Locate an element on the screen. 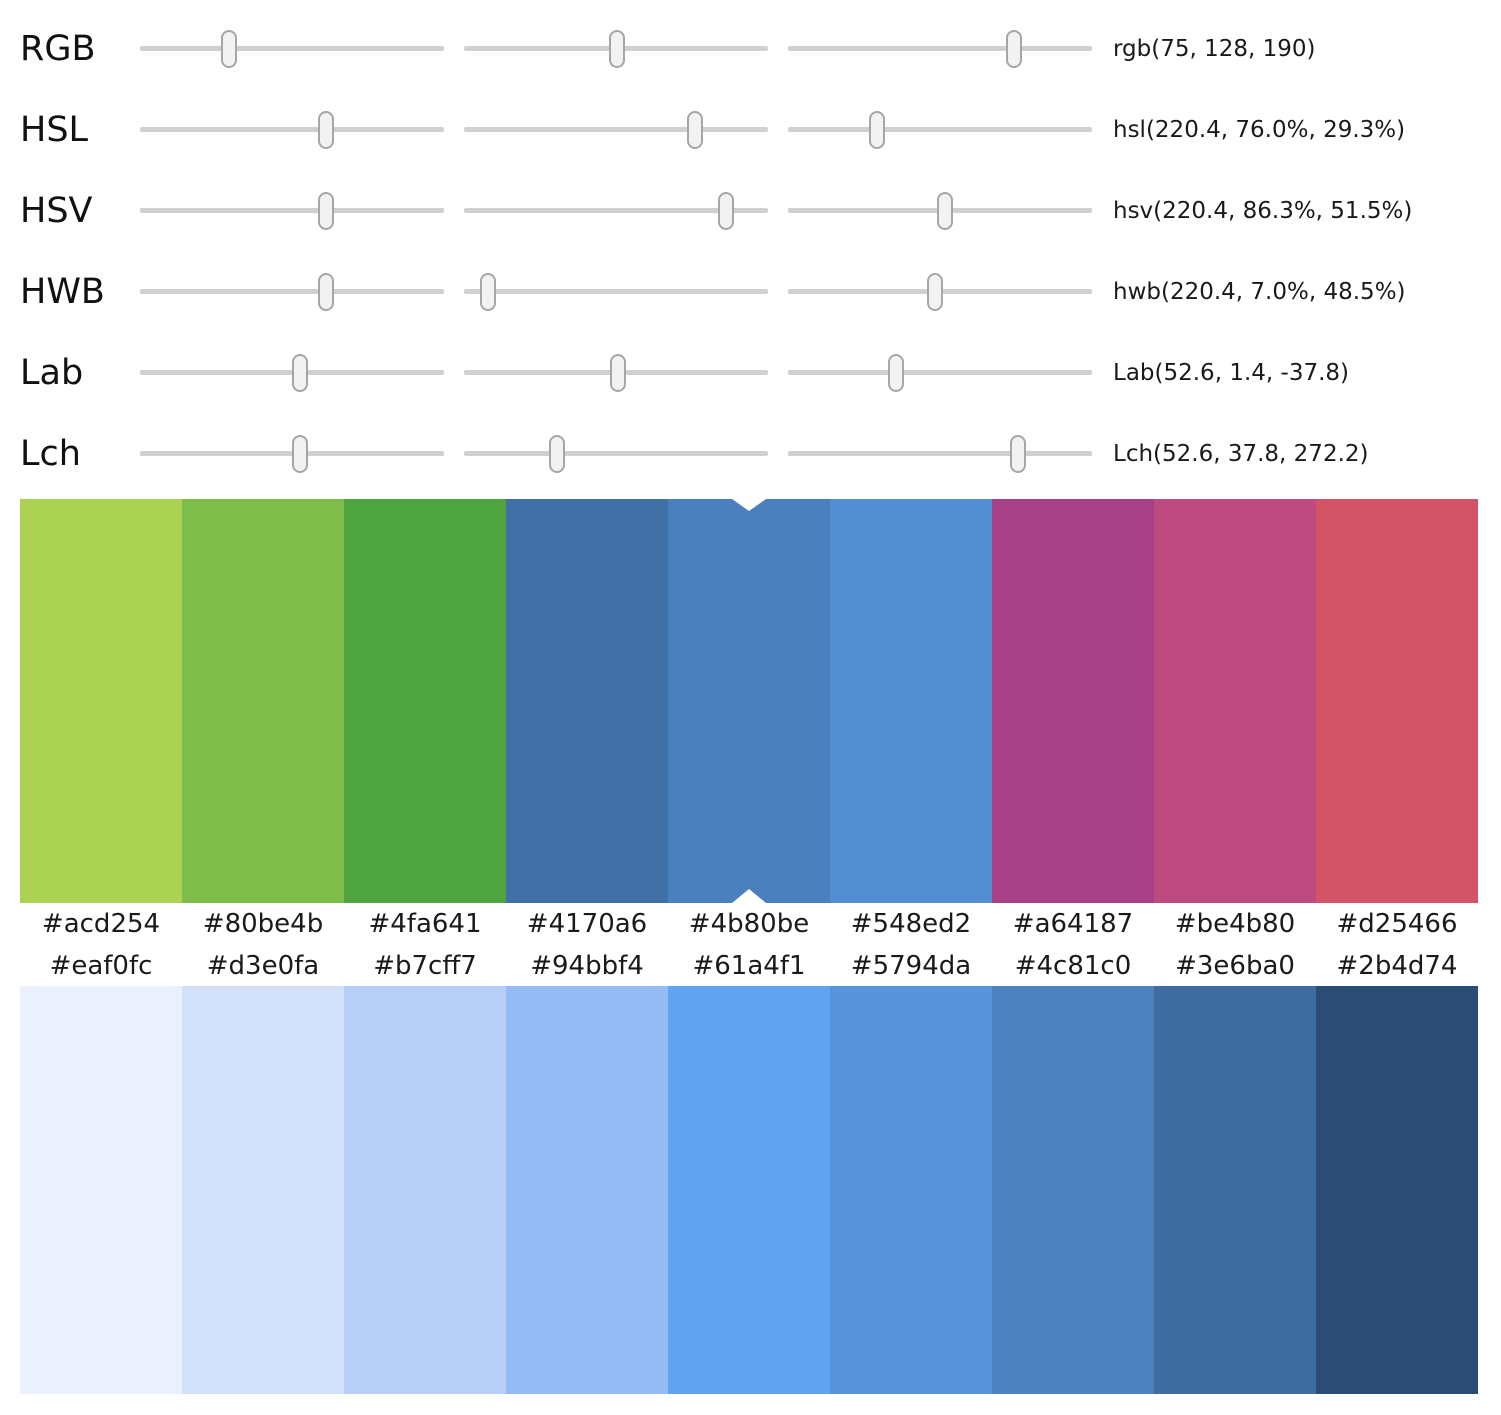  swatch-a64187 is located at coordinates (1073, 701).